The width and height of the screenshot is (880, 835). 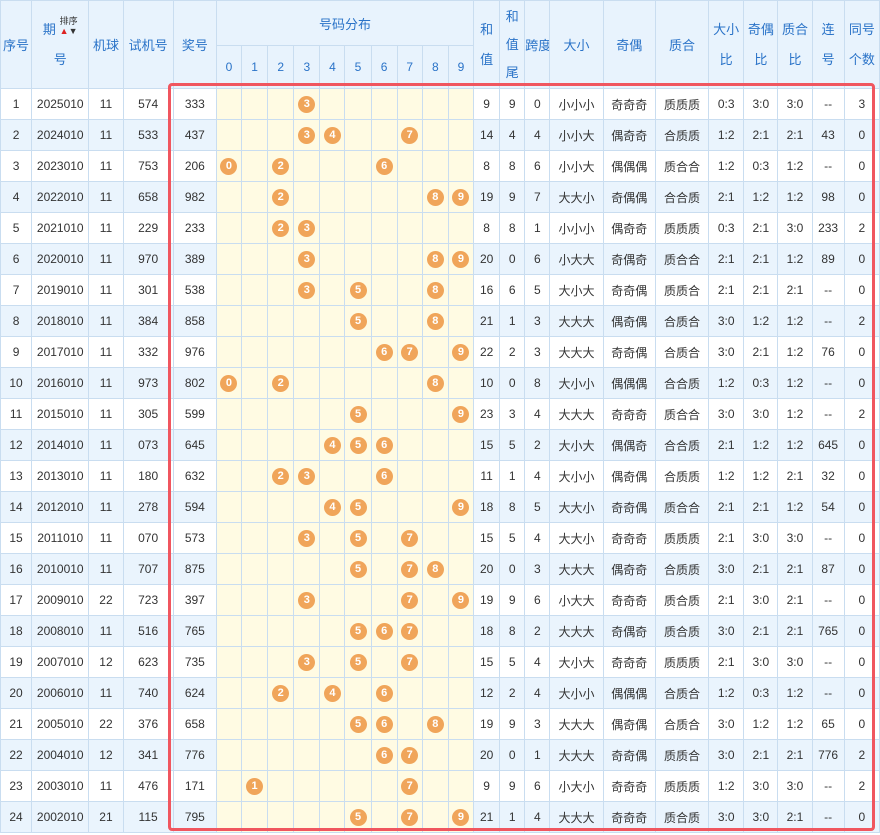 What do you see at coordinates (629, 693) in the screenshot?
I see `cell-oe: 偶偶偶` at bounding box center [629, 693].